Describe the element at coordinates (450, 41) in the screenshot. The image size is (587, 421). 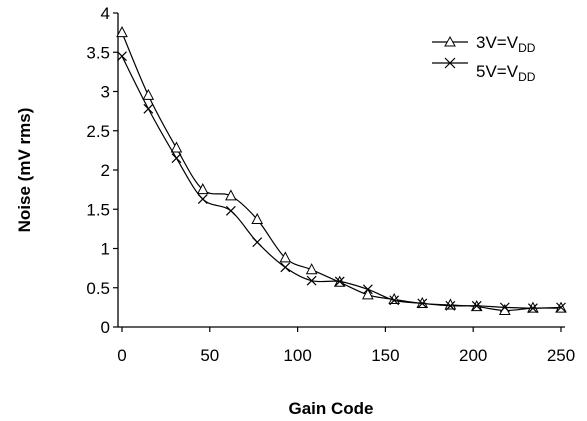
I see `legend-marker-triangle` at that location.